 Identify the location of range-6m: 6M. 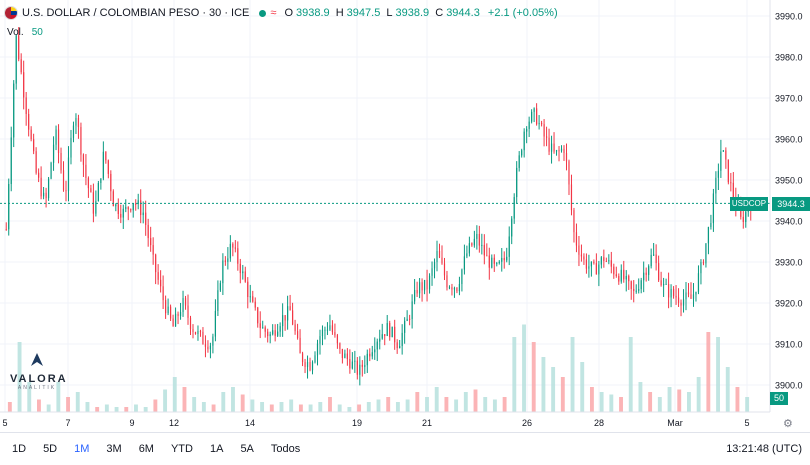
(146, 449).